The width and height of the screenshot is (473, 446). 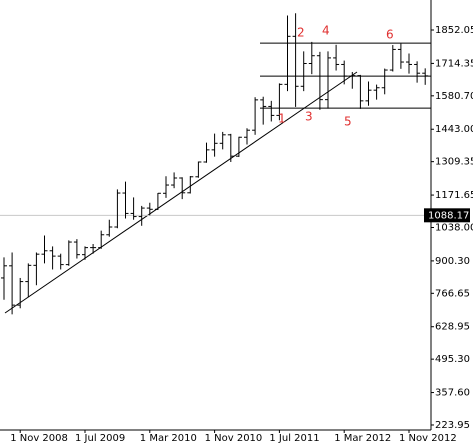 I want to click on y-tick-label: 1309.35, so click(x=454, y=162).